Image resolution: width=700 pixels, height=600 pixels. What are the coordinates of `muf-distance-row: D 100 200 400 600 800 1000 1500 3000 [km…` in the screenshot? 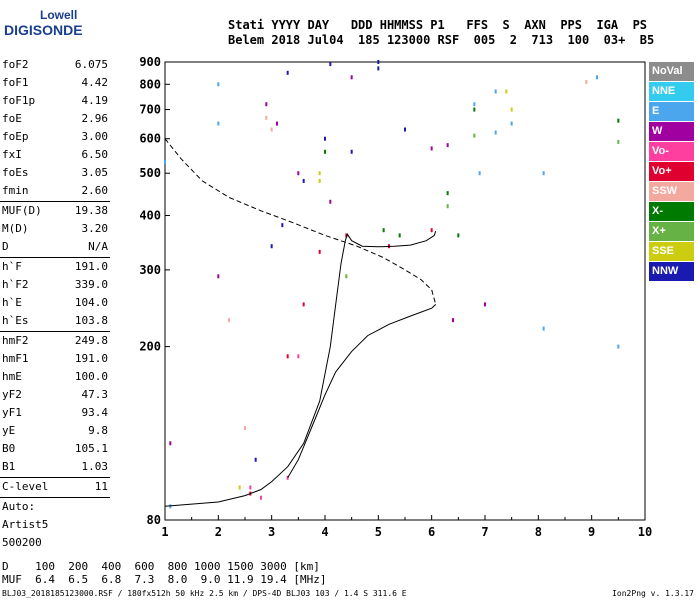 It's located at (161, 566).